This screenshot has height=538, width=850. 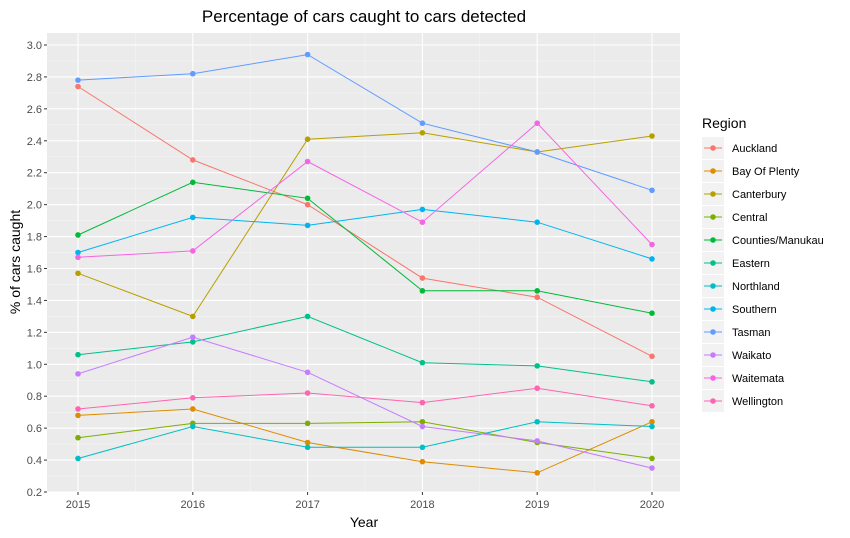 What do you see at coordinates (537, 505) in the screenshot?
I see `x-tick-label: 2019` at bounding box center [537, 505].